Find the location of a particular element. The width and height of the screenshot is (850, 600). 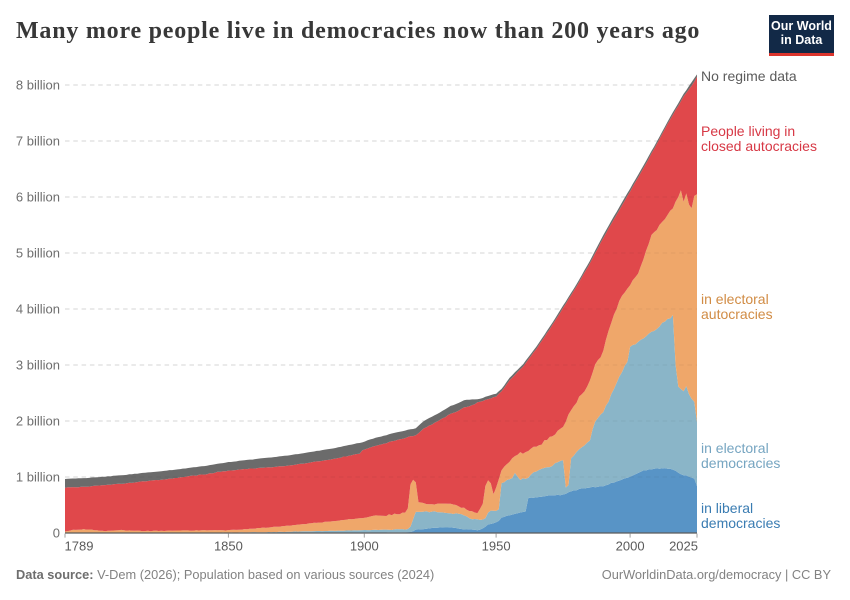

svg-text: 1850 is located at coordinates (228, 546).